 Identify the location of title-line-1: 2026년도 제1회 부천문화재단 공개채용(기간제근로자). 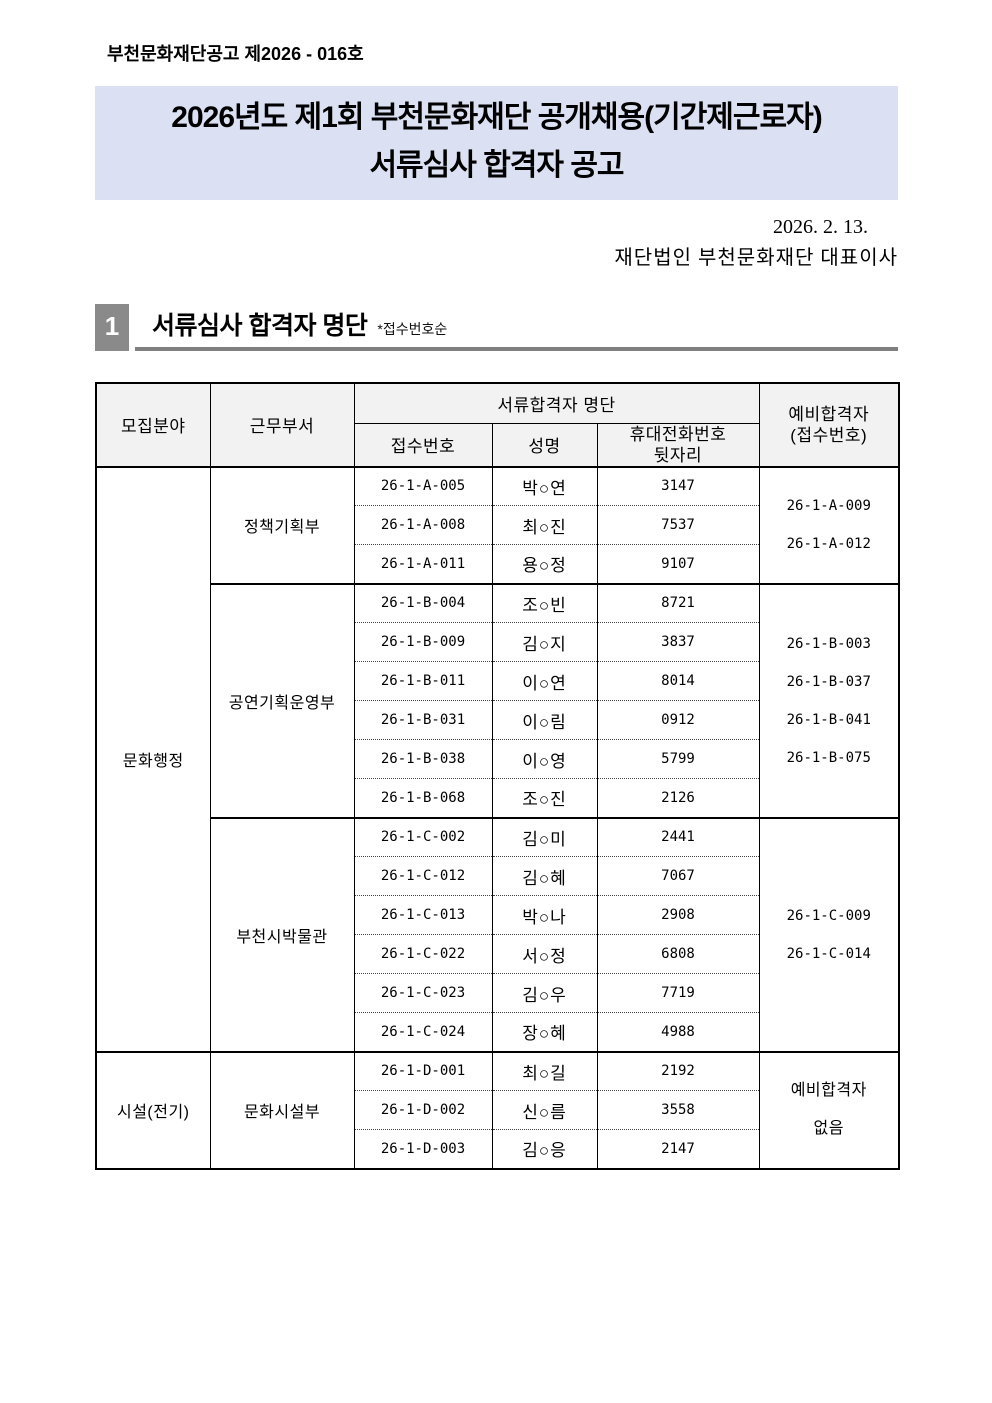
(496, 117).